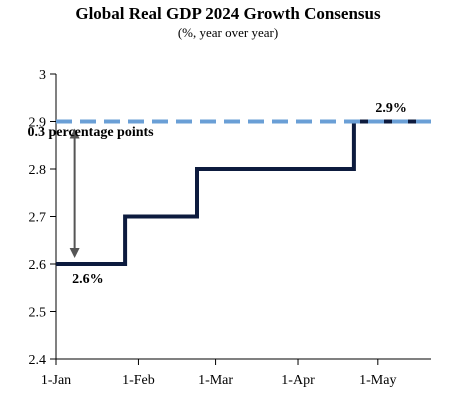 The height and width of the screenshot is (402, 456). Describe the element at coordinates (228, 13) in the screenshot. I see `chart-title: Global Real GDP 2024 Growth Consensus` at that location.